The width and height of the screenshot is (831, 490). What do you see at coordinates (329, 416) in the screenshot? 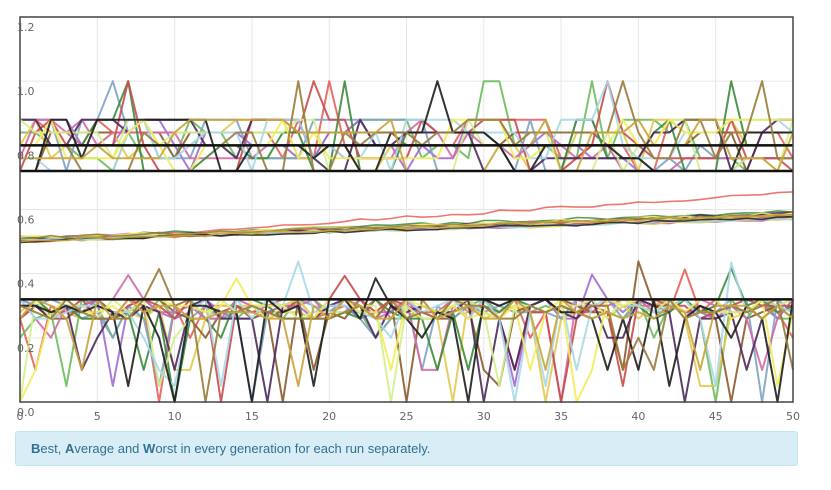
I see `x-tick-label: 20` at bounding box center [329, 416].